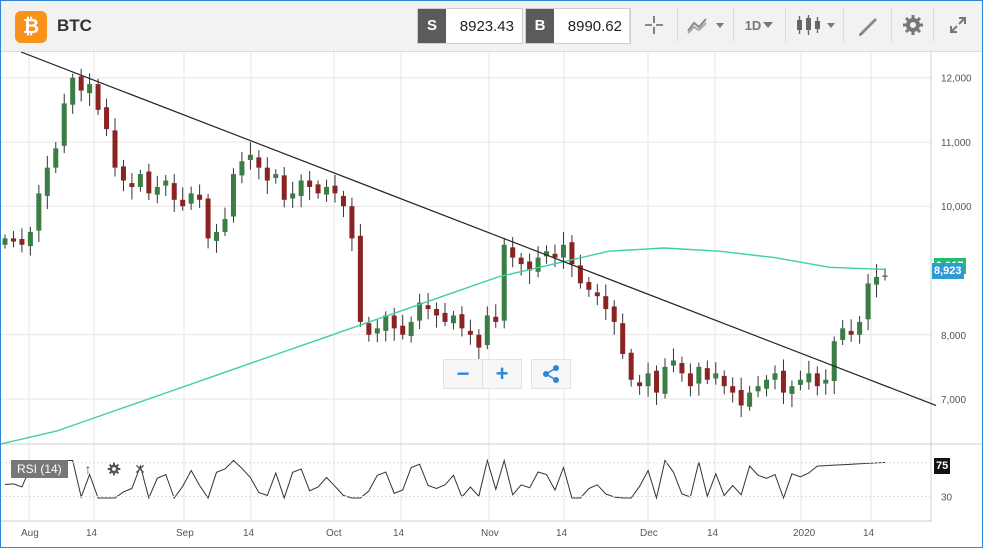 This screenshot has height=548, width=983. I want to click on time-tick-label: Nov, so click(490, 533).